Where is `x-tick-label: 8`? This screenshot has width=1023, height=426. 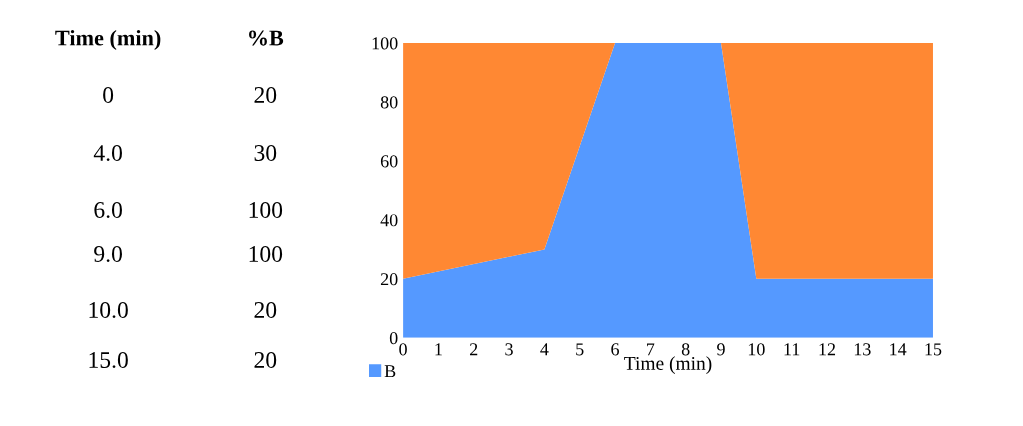
x-tick-label: 8 is located at coordinates (685, 349).